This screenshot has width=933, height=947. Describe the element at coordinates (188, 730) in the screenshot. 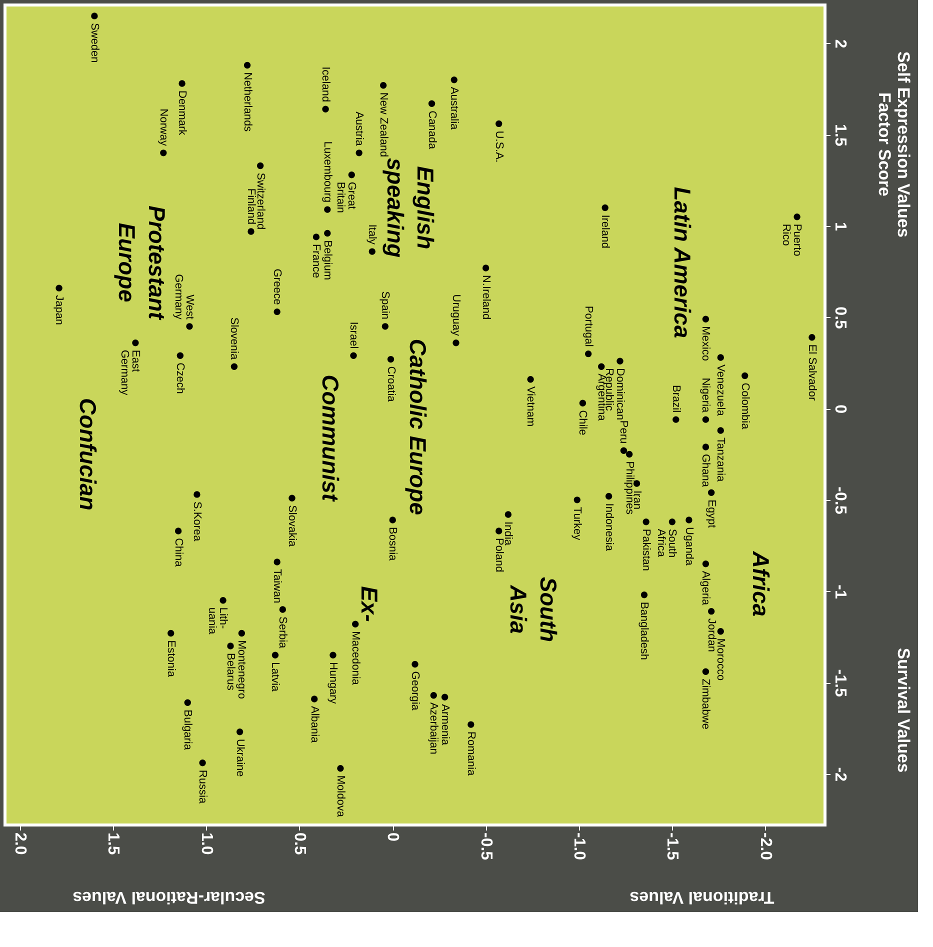

I see `annotation: Bulgaria` at that location.